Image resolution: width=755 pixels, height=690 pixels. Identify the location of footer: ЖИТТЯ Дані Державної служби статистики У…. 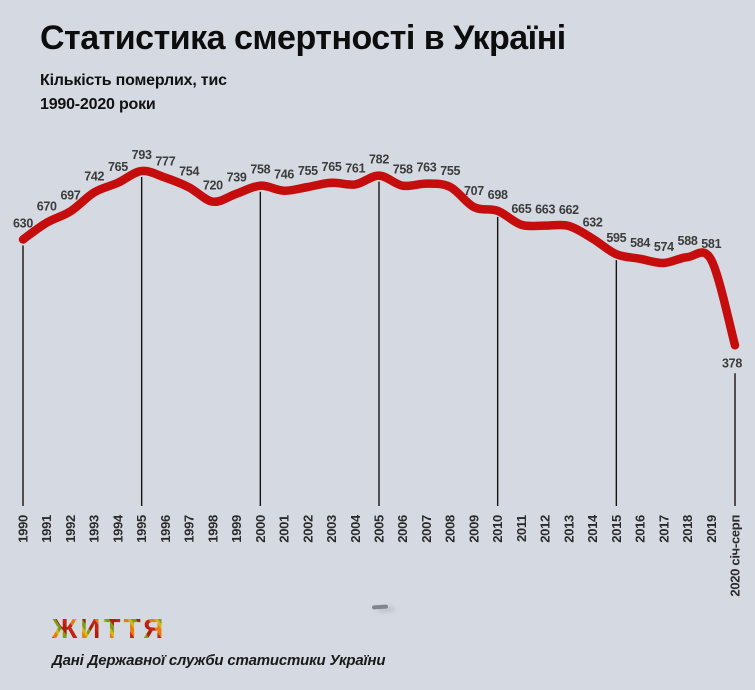
(219, 642).